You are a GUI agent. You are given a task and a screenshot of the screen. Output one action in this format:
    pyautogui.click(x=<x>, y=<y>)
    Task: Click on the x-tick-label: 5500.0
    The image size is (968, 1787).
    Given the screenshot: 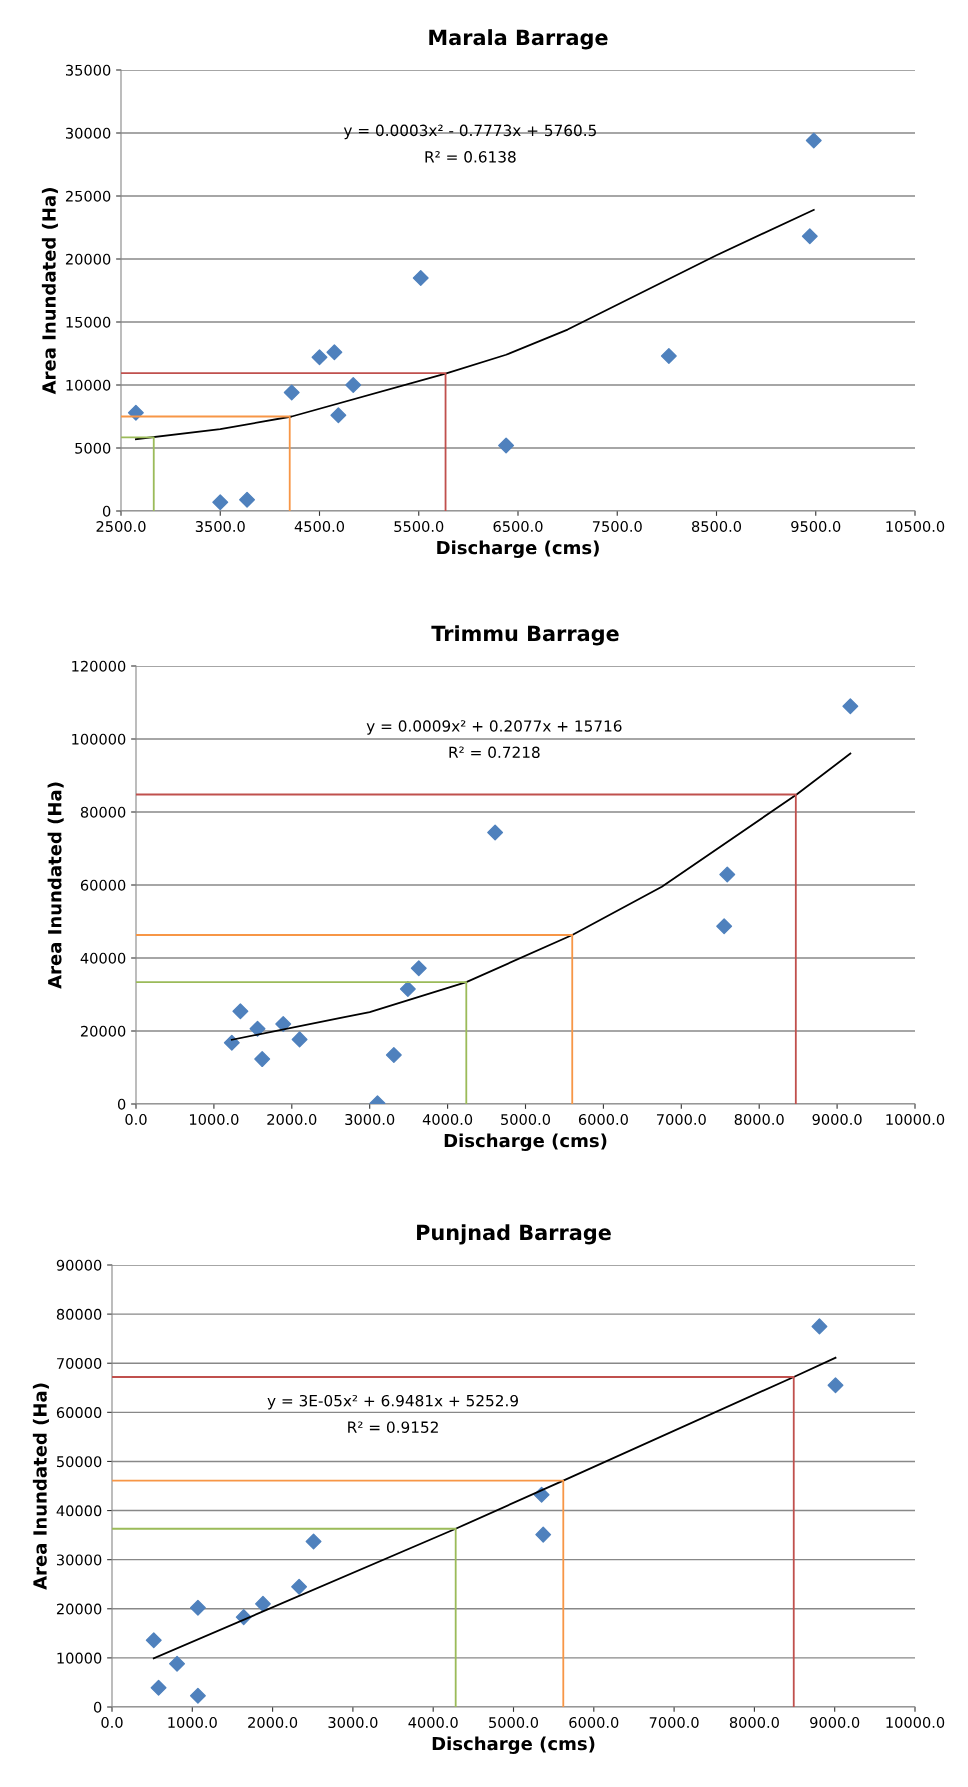 What is the action you would take?
    pyautogui.click(x=419, y=526)
    